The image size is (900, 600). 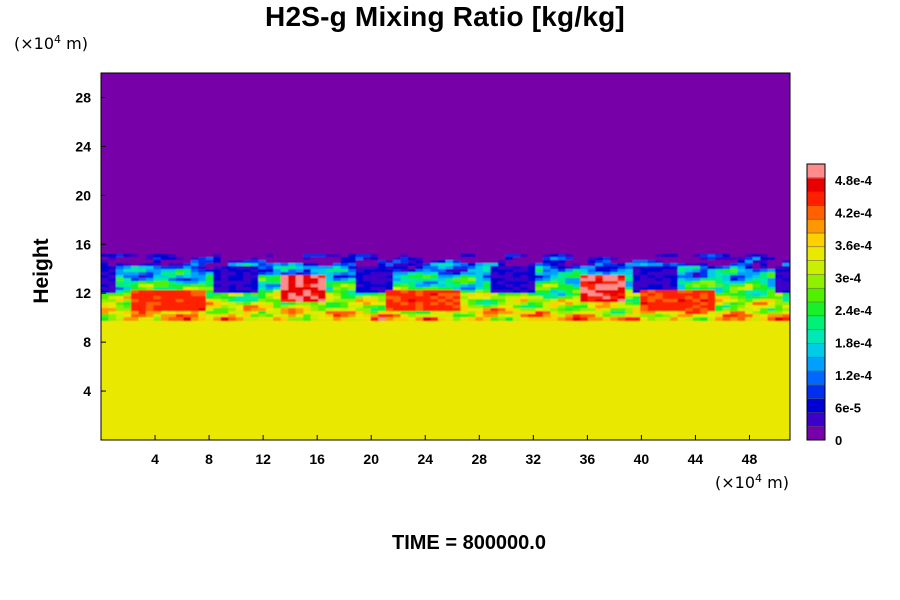 What do you see at coordinates (83, 195) in the screenshot?
I see `y-tick-label: 20` at bounding box center [83, 195].